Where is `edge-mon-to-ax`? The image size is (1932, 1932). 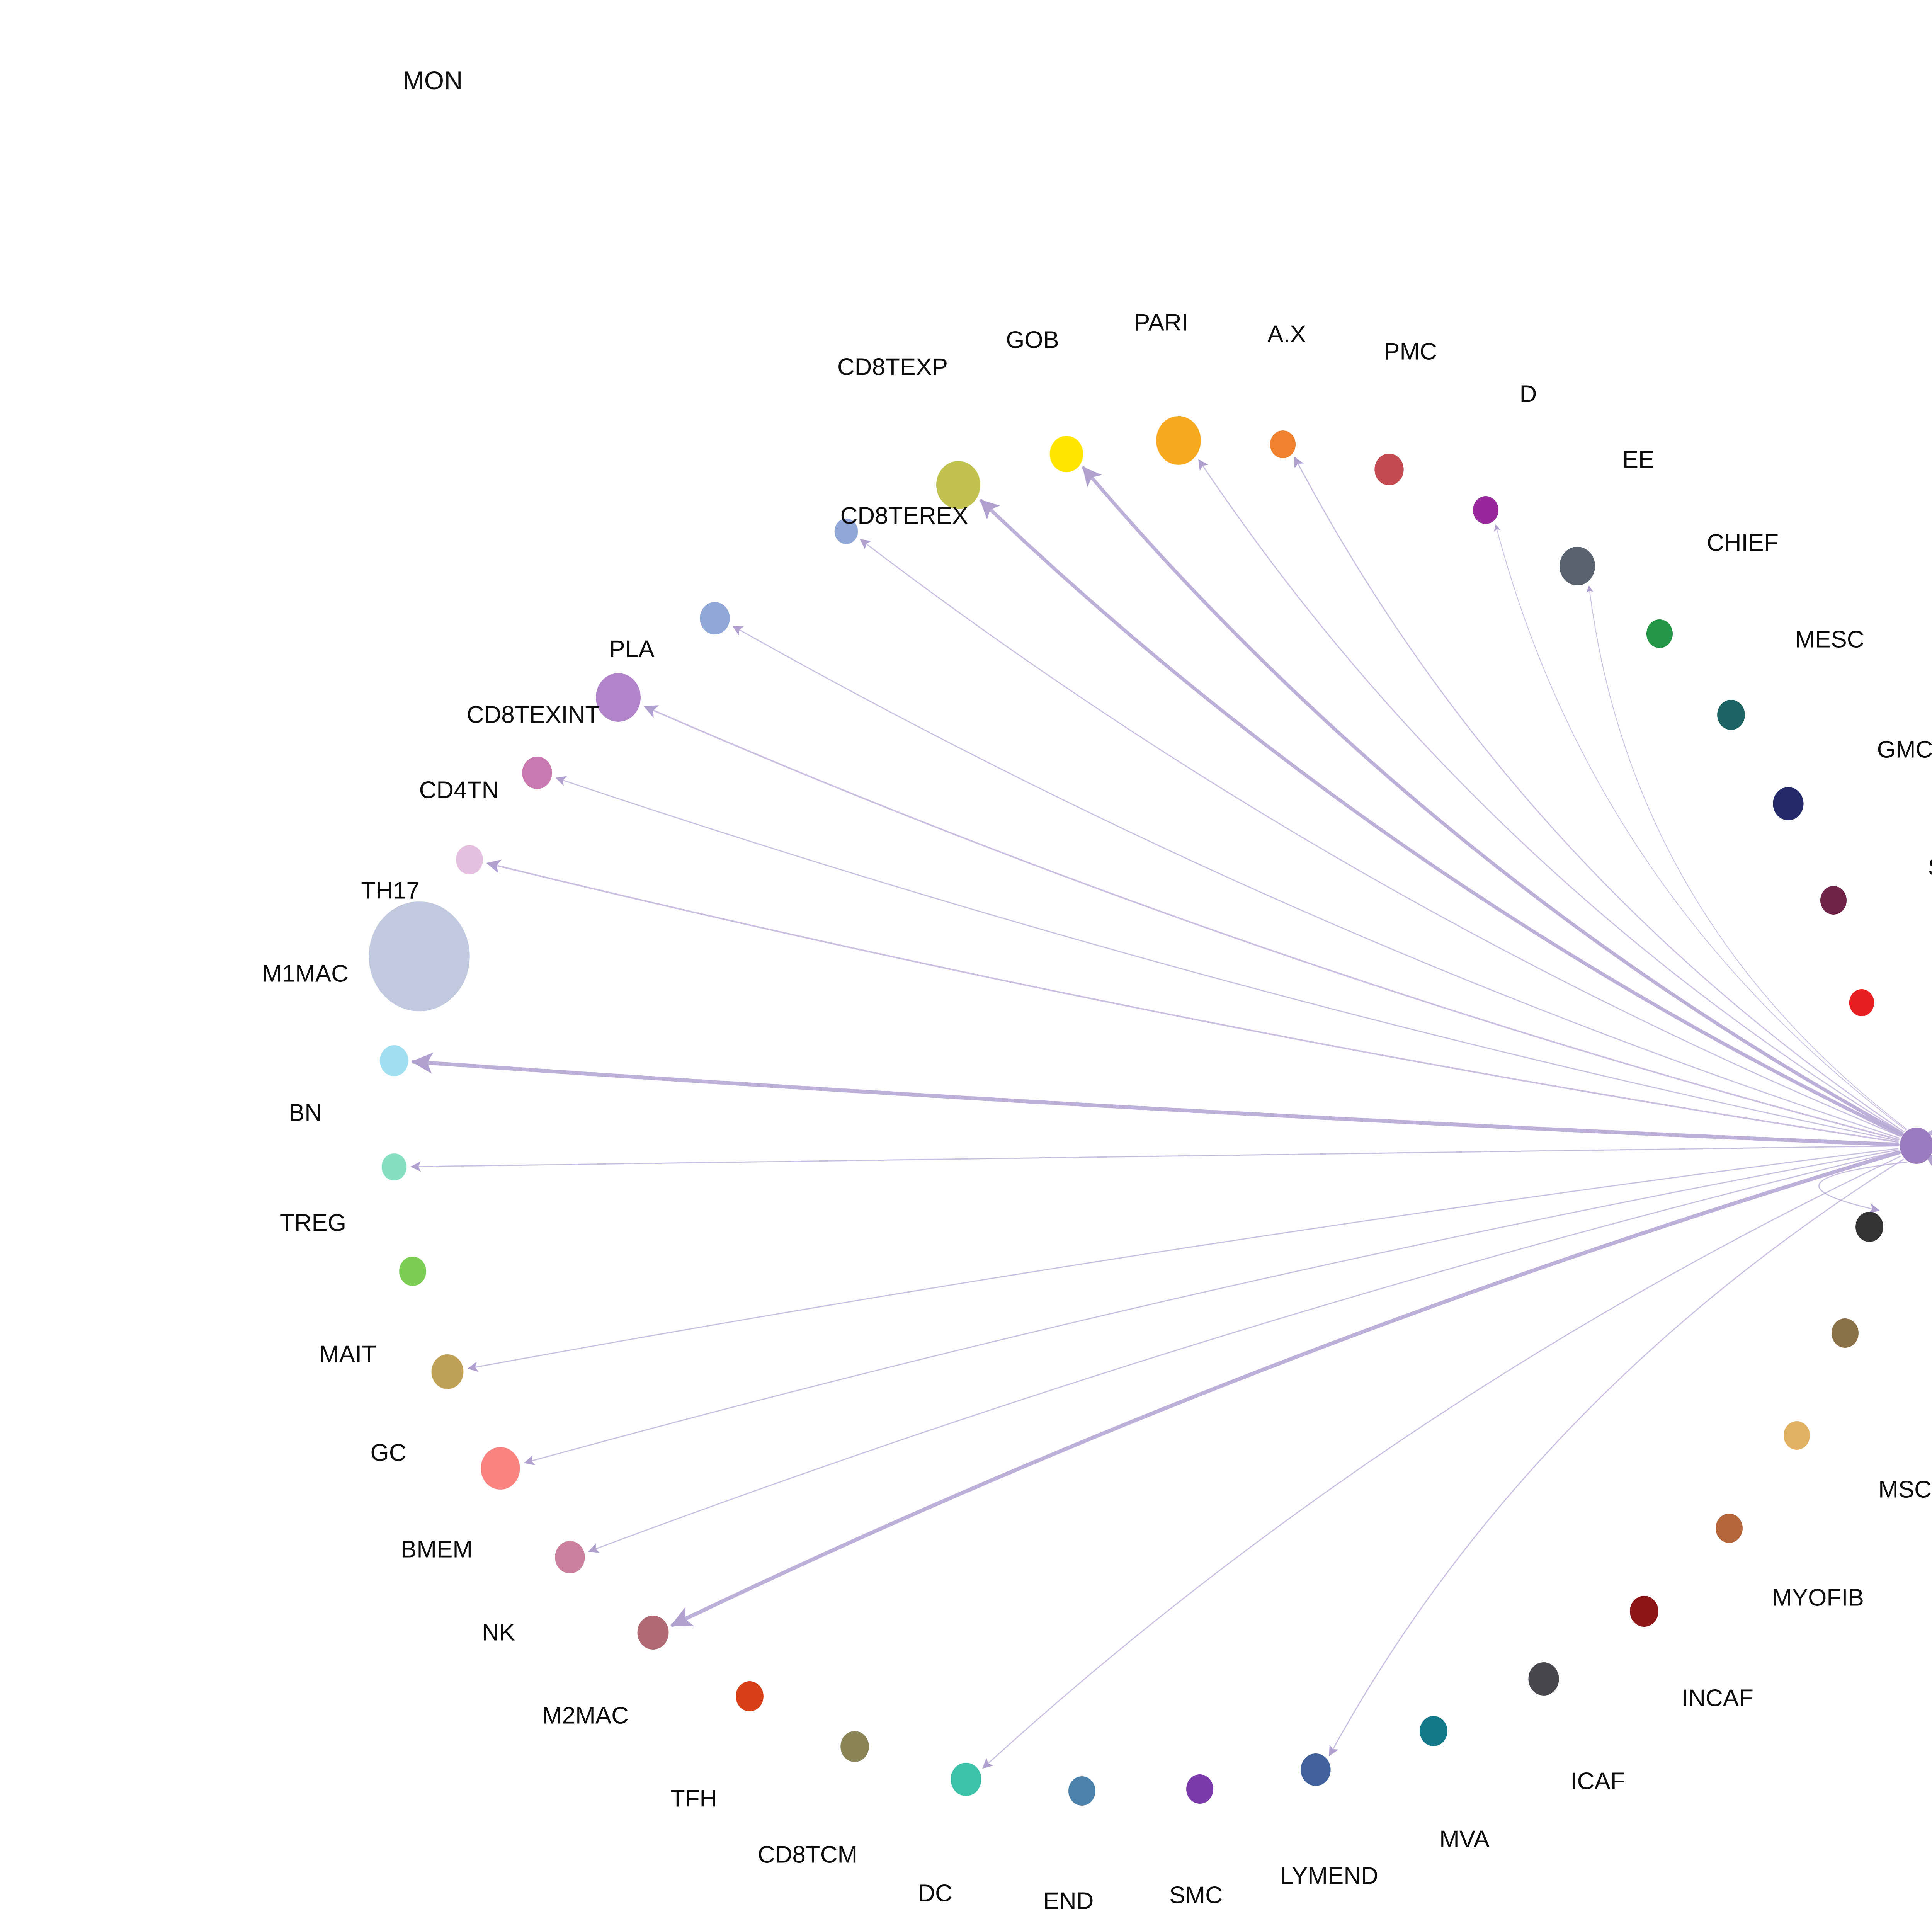 edge-mon-to-ax is located at coordinates (1600, 794).